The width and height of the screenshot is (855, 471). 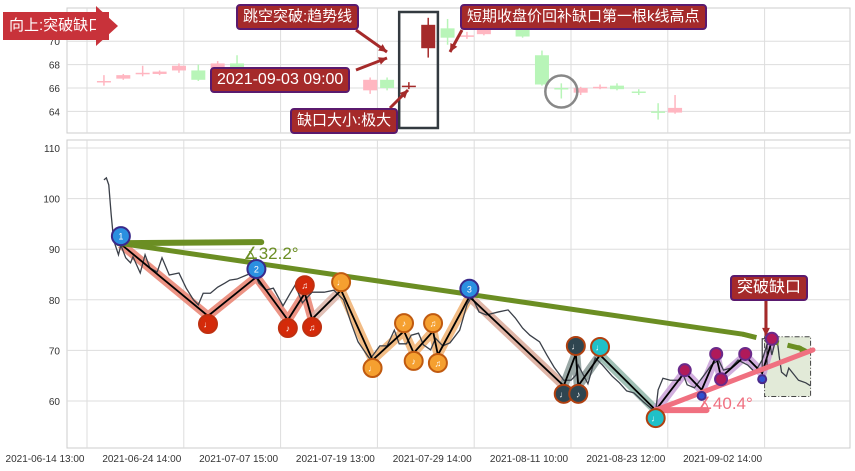 What do you see at coordinates (55, 301) in the screenshot?
I see `main-y-tick-label: 80` at bounding box center [55, 301].